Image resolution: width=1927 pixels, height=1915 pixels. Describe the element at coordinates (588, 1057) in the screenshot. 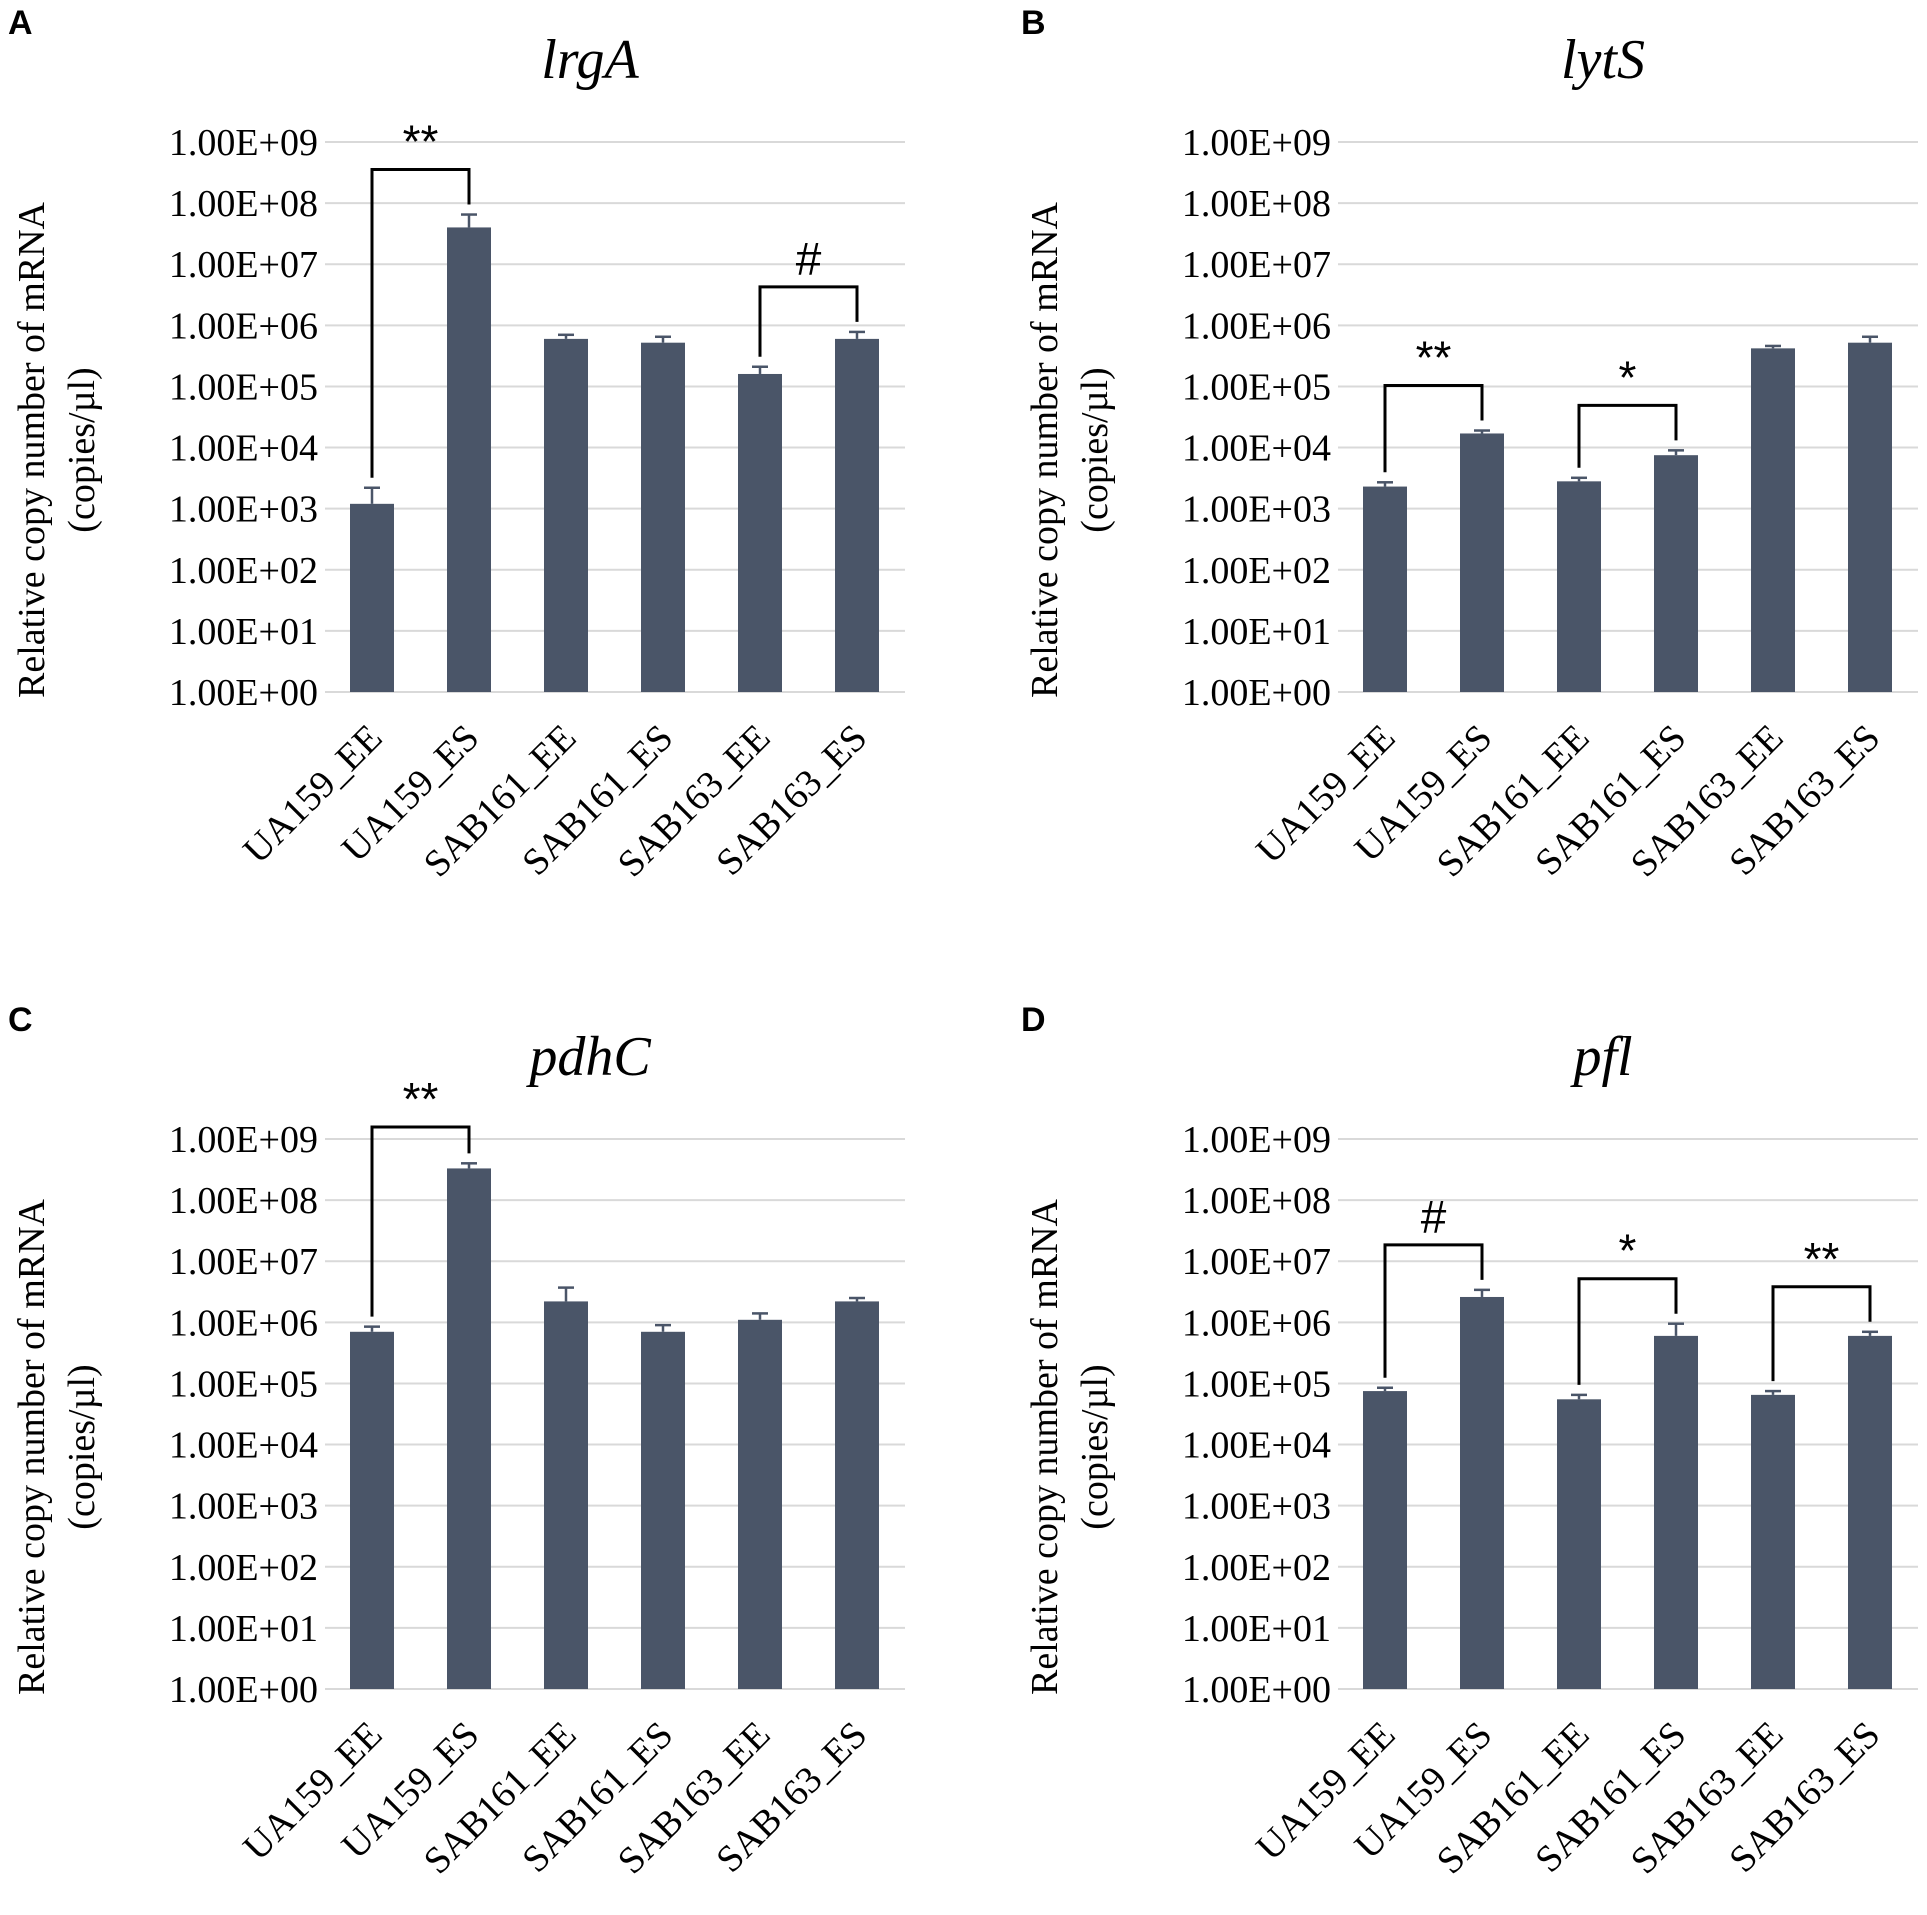

I see `chart-title: pdhC` at that location.